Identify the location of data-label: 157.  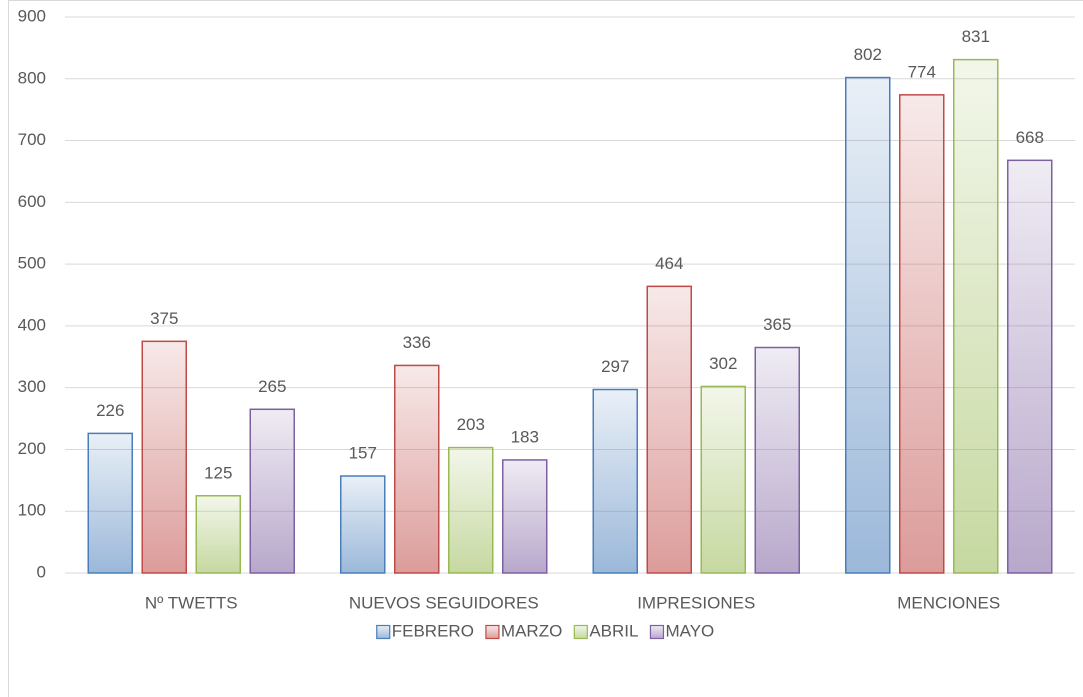
(363, 452).